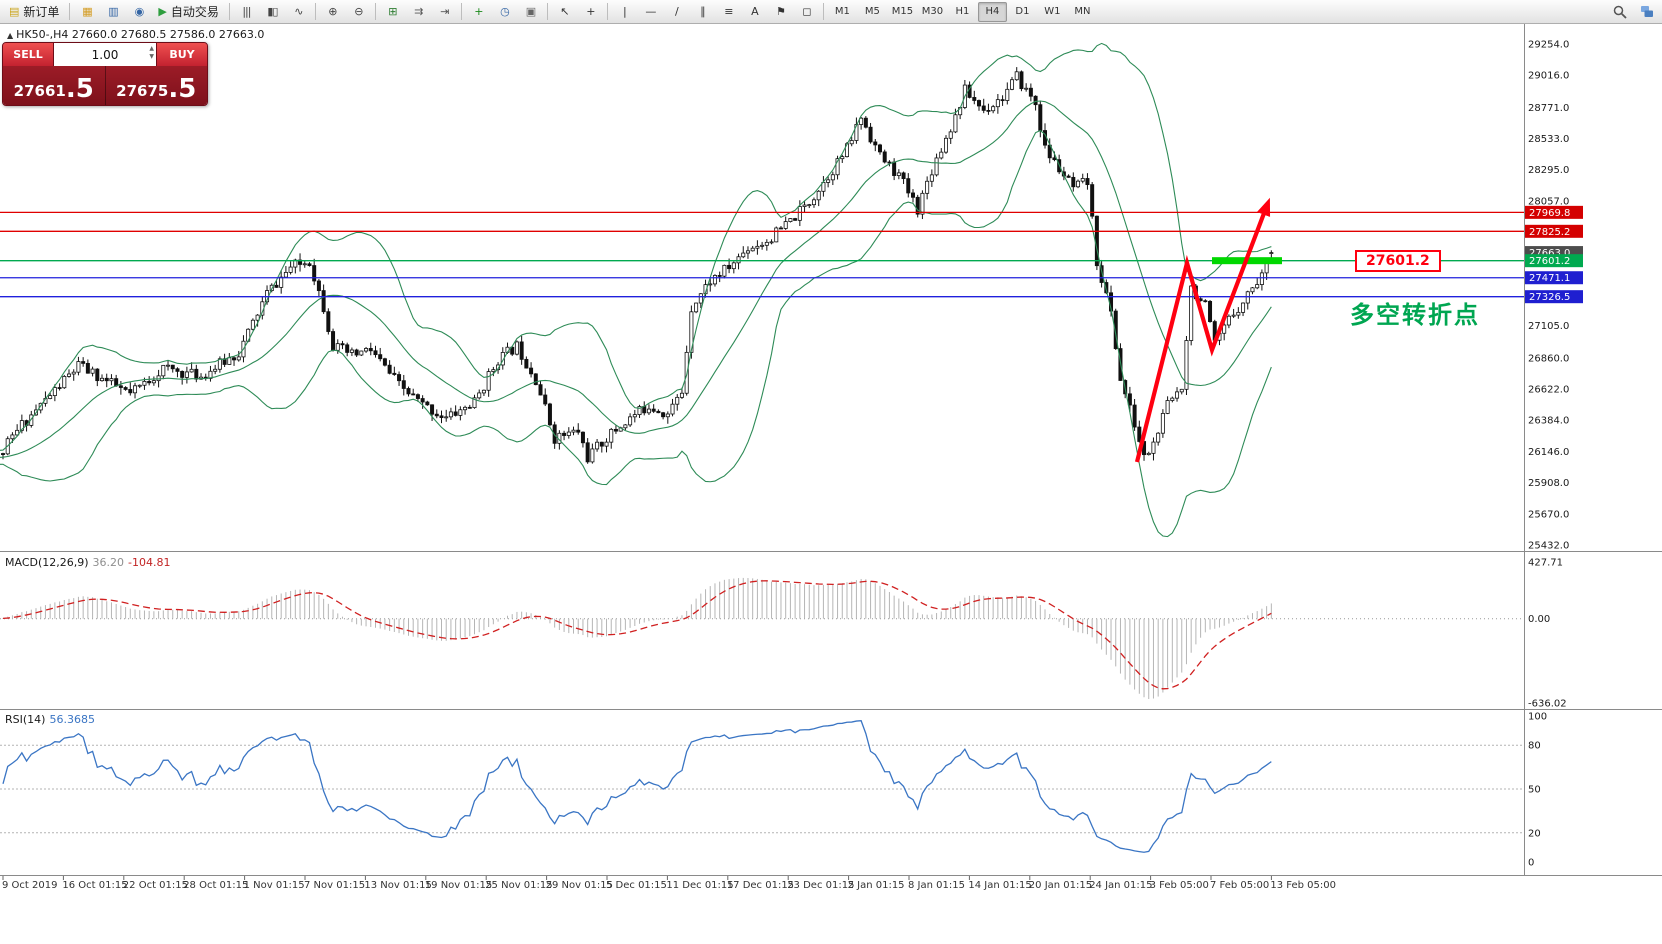 The image size is (1662, 944). I want to click on templates-icon: ▣, so click(530, 11).